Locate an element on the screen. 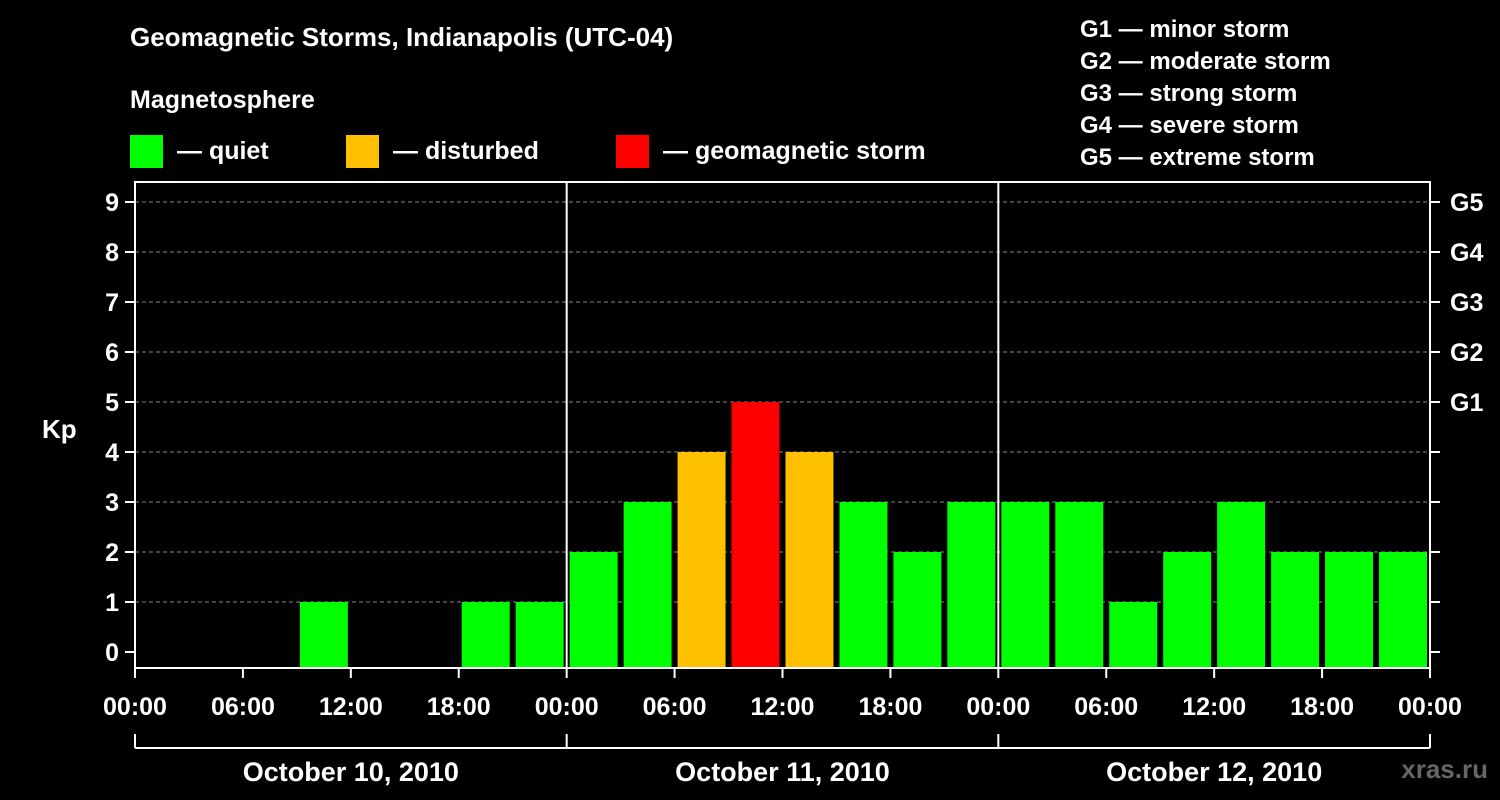 The height and width of the screenshot is (800, 1500). g-level-g1: G1 — minor storm is located at coordinates (1185, 29).